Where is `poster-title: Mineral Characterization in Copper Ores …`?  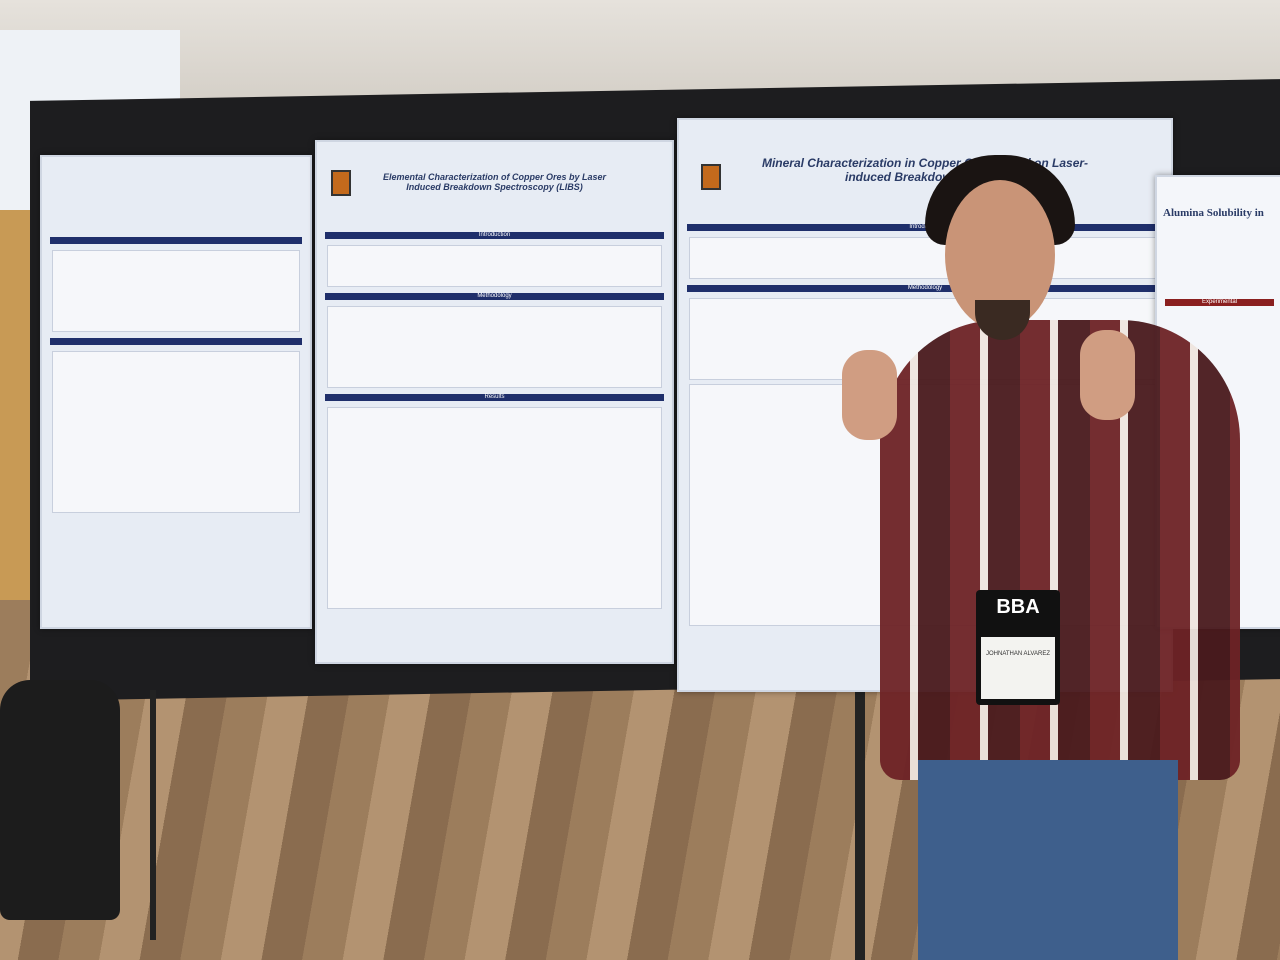
poster-title: Mineral Characterization in Copper Ores … is located at coordinates (925, 170).